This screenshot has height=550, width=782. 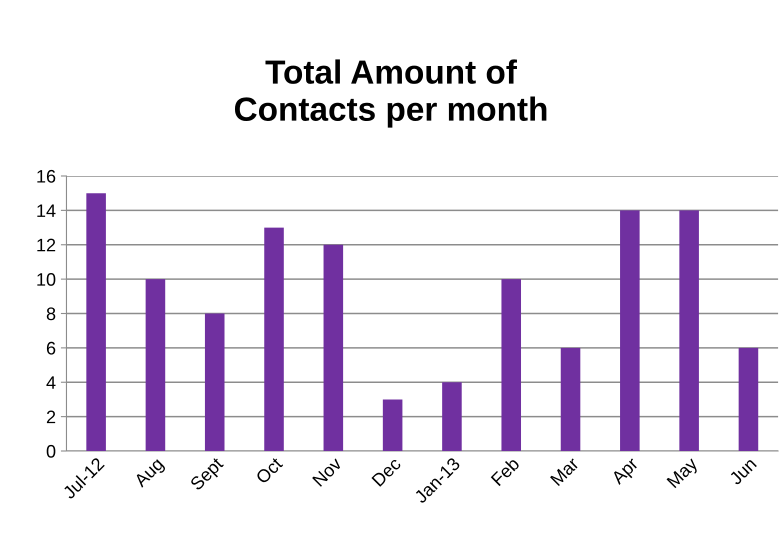 What do you see at coordinates (51, 451) in the screenshot?
I see `y-tick-label: 0` at bounding box center [51, 451].